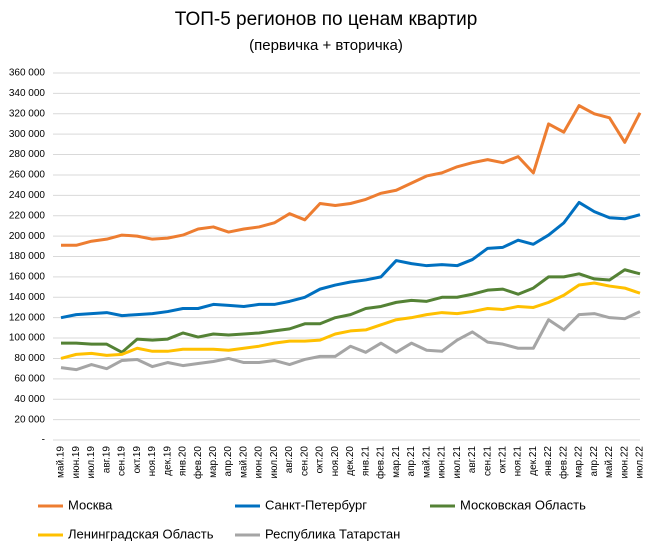  What do you see at coordinates (320, 460) in the screenshot?
I see `x-tick-label: окт.20` at bounding box center [320, 460].